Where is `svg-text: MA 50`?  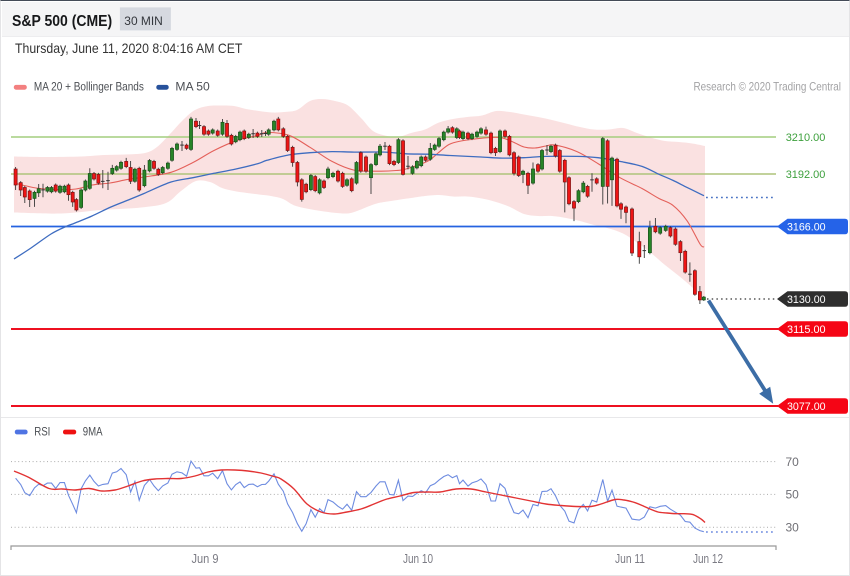 svg-text: MA 50 is located at coordinates (192, 87).